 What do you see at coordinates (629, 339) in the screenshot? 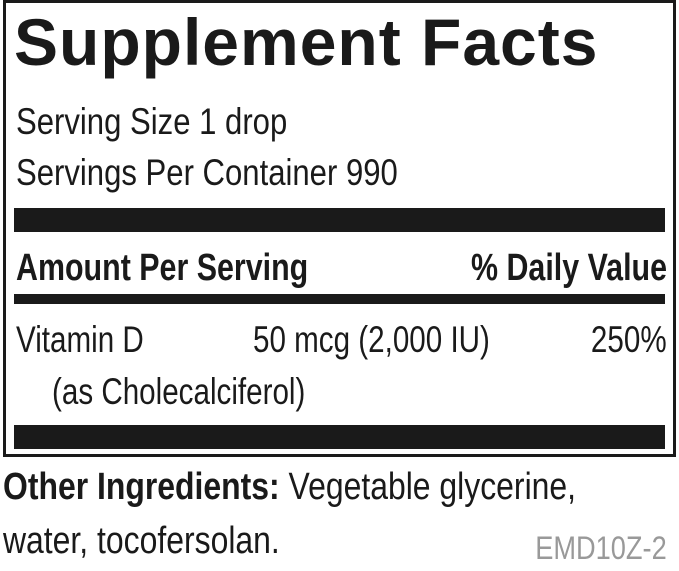
I see `nutrient-daily-value: 250%` at bounding box center [629, 339].